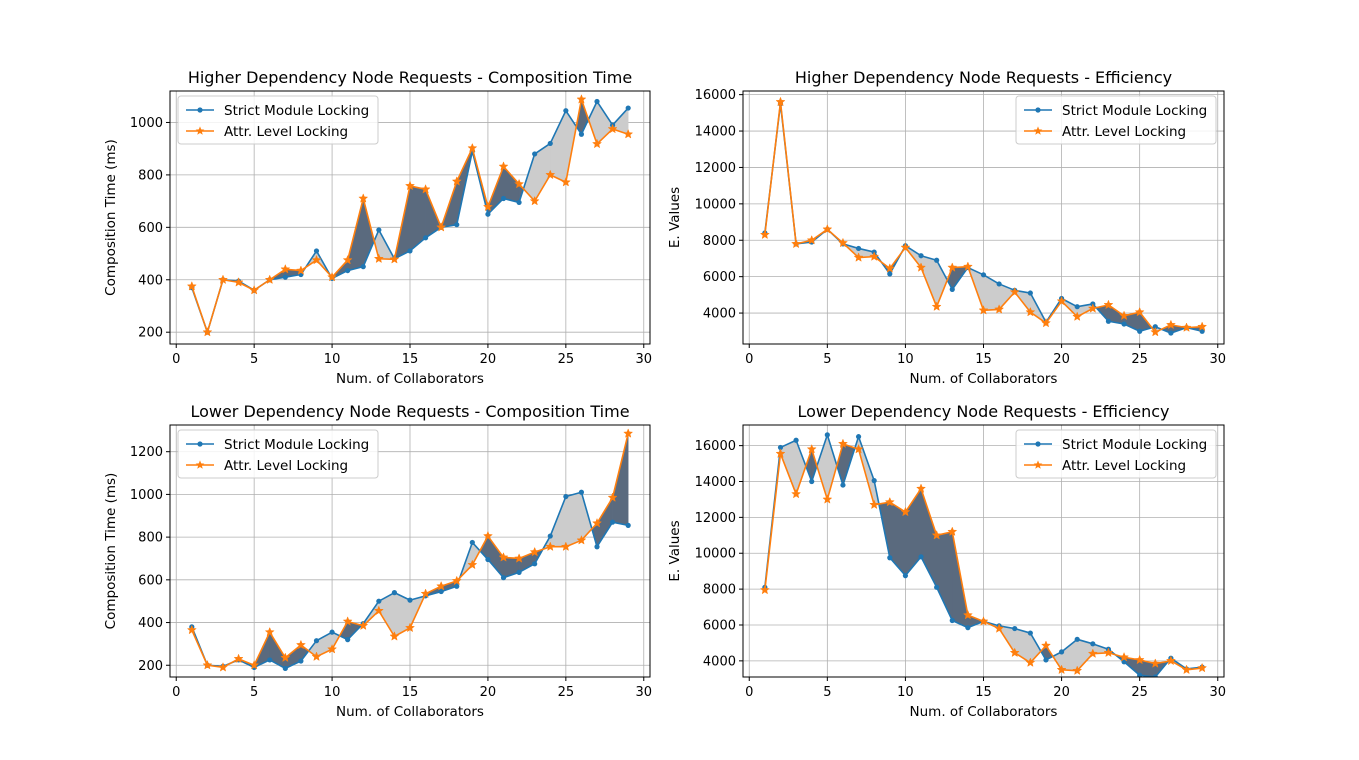  What do you see at coordinates (410, 379) in the screenshot?
I see `x-axis-label: Num. of Collaborators` at bounding box center [410, 379].